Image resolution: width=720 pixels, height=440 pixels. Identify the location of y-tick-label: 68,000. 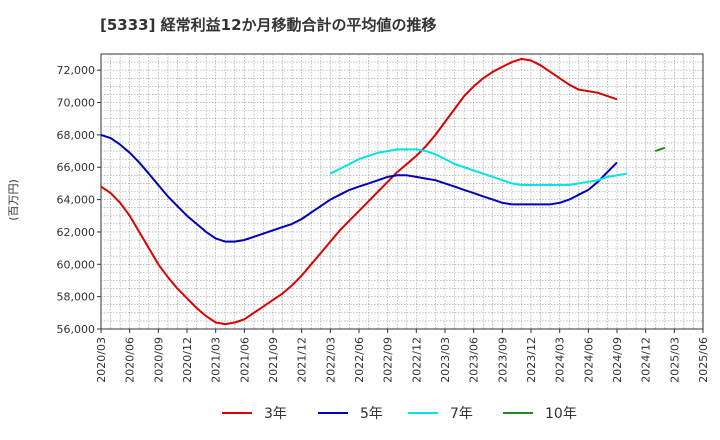
(76, 135).